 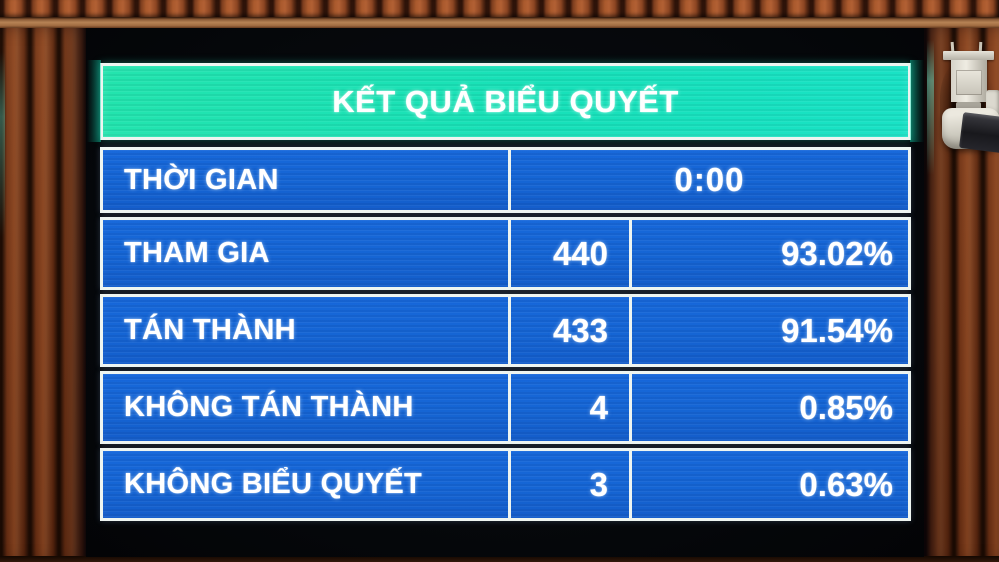 What do you see at coordinates (969, 81) in the screenshot?
I see `camera-mount-arm` at bounding box center [969, 81].